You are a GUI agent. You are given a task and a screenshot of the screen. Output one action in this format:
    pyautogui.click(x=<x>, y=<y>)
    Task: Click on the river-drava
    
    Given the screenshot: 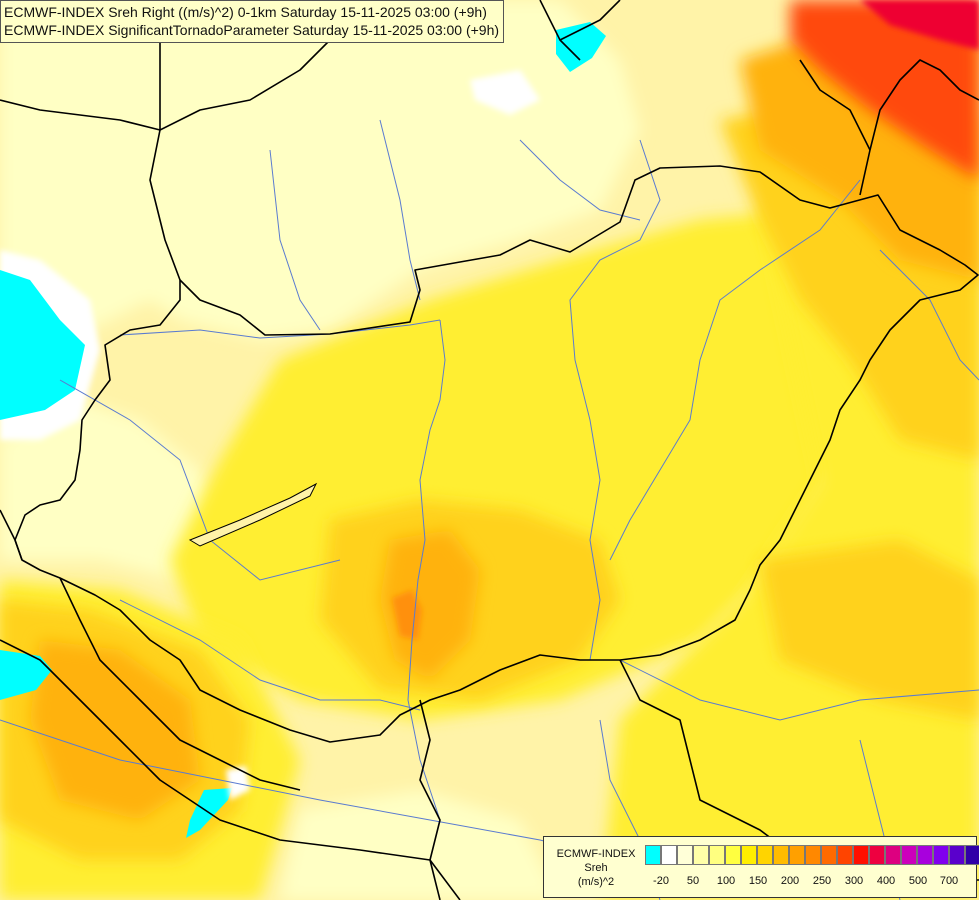 What is the action you would take?
    pyautogui.click(x=270, y=655)
    